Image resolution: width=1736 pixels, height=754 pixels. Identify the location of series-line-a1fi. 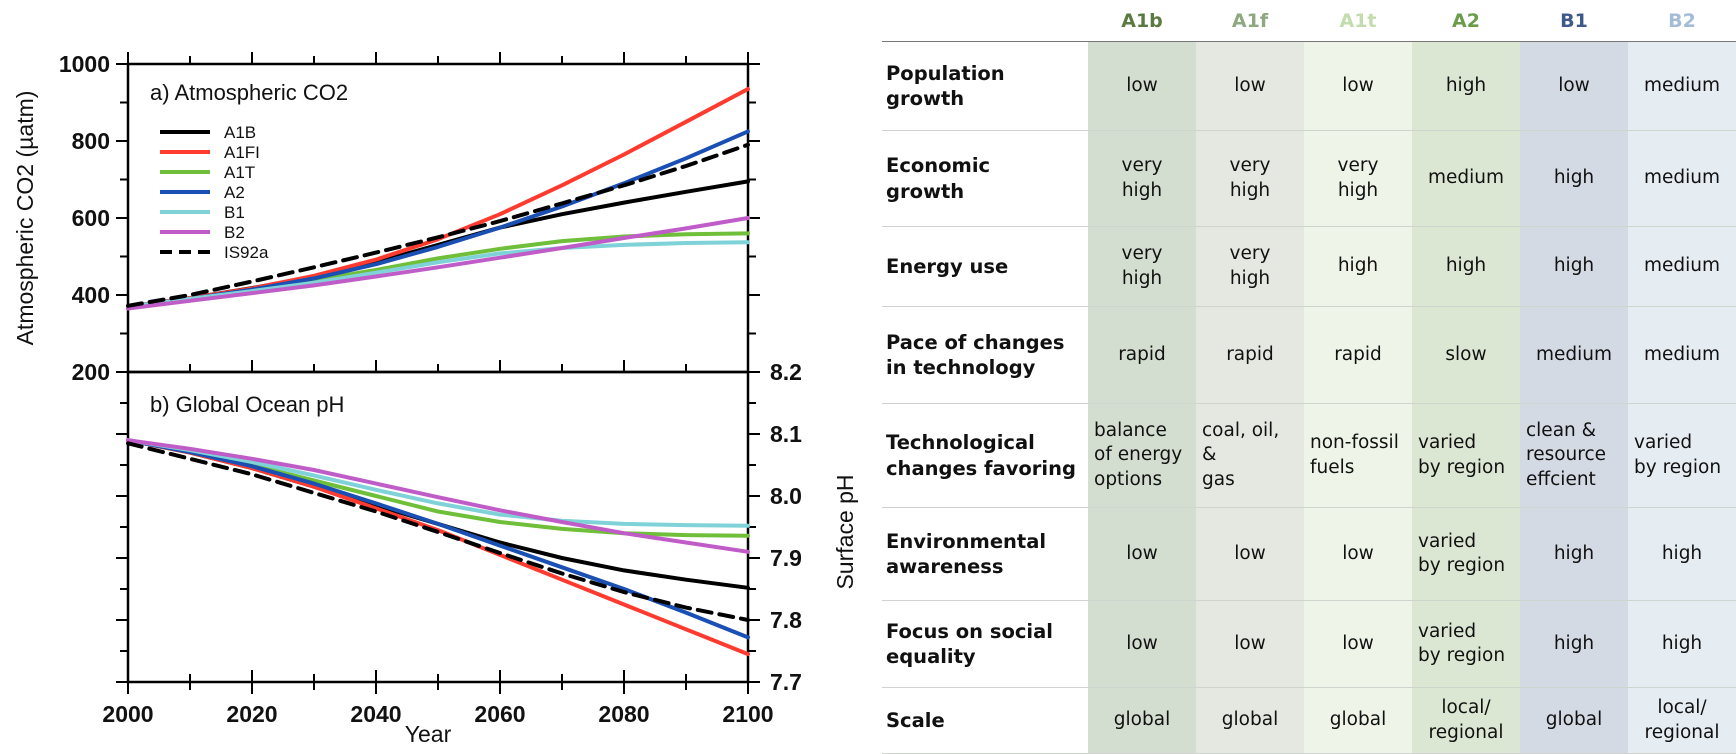
(438, 547).